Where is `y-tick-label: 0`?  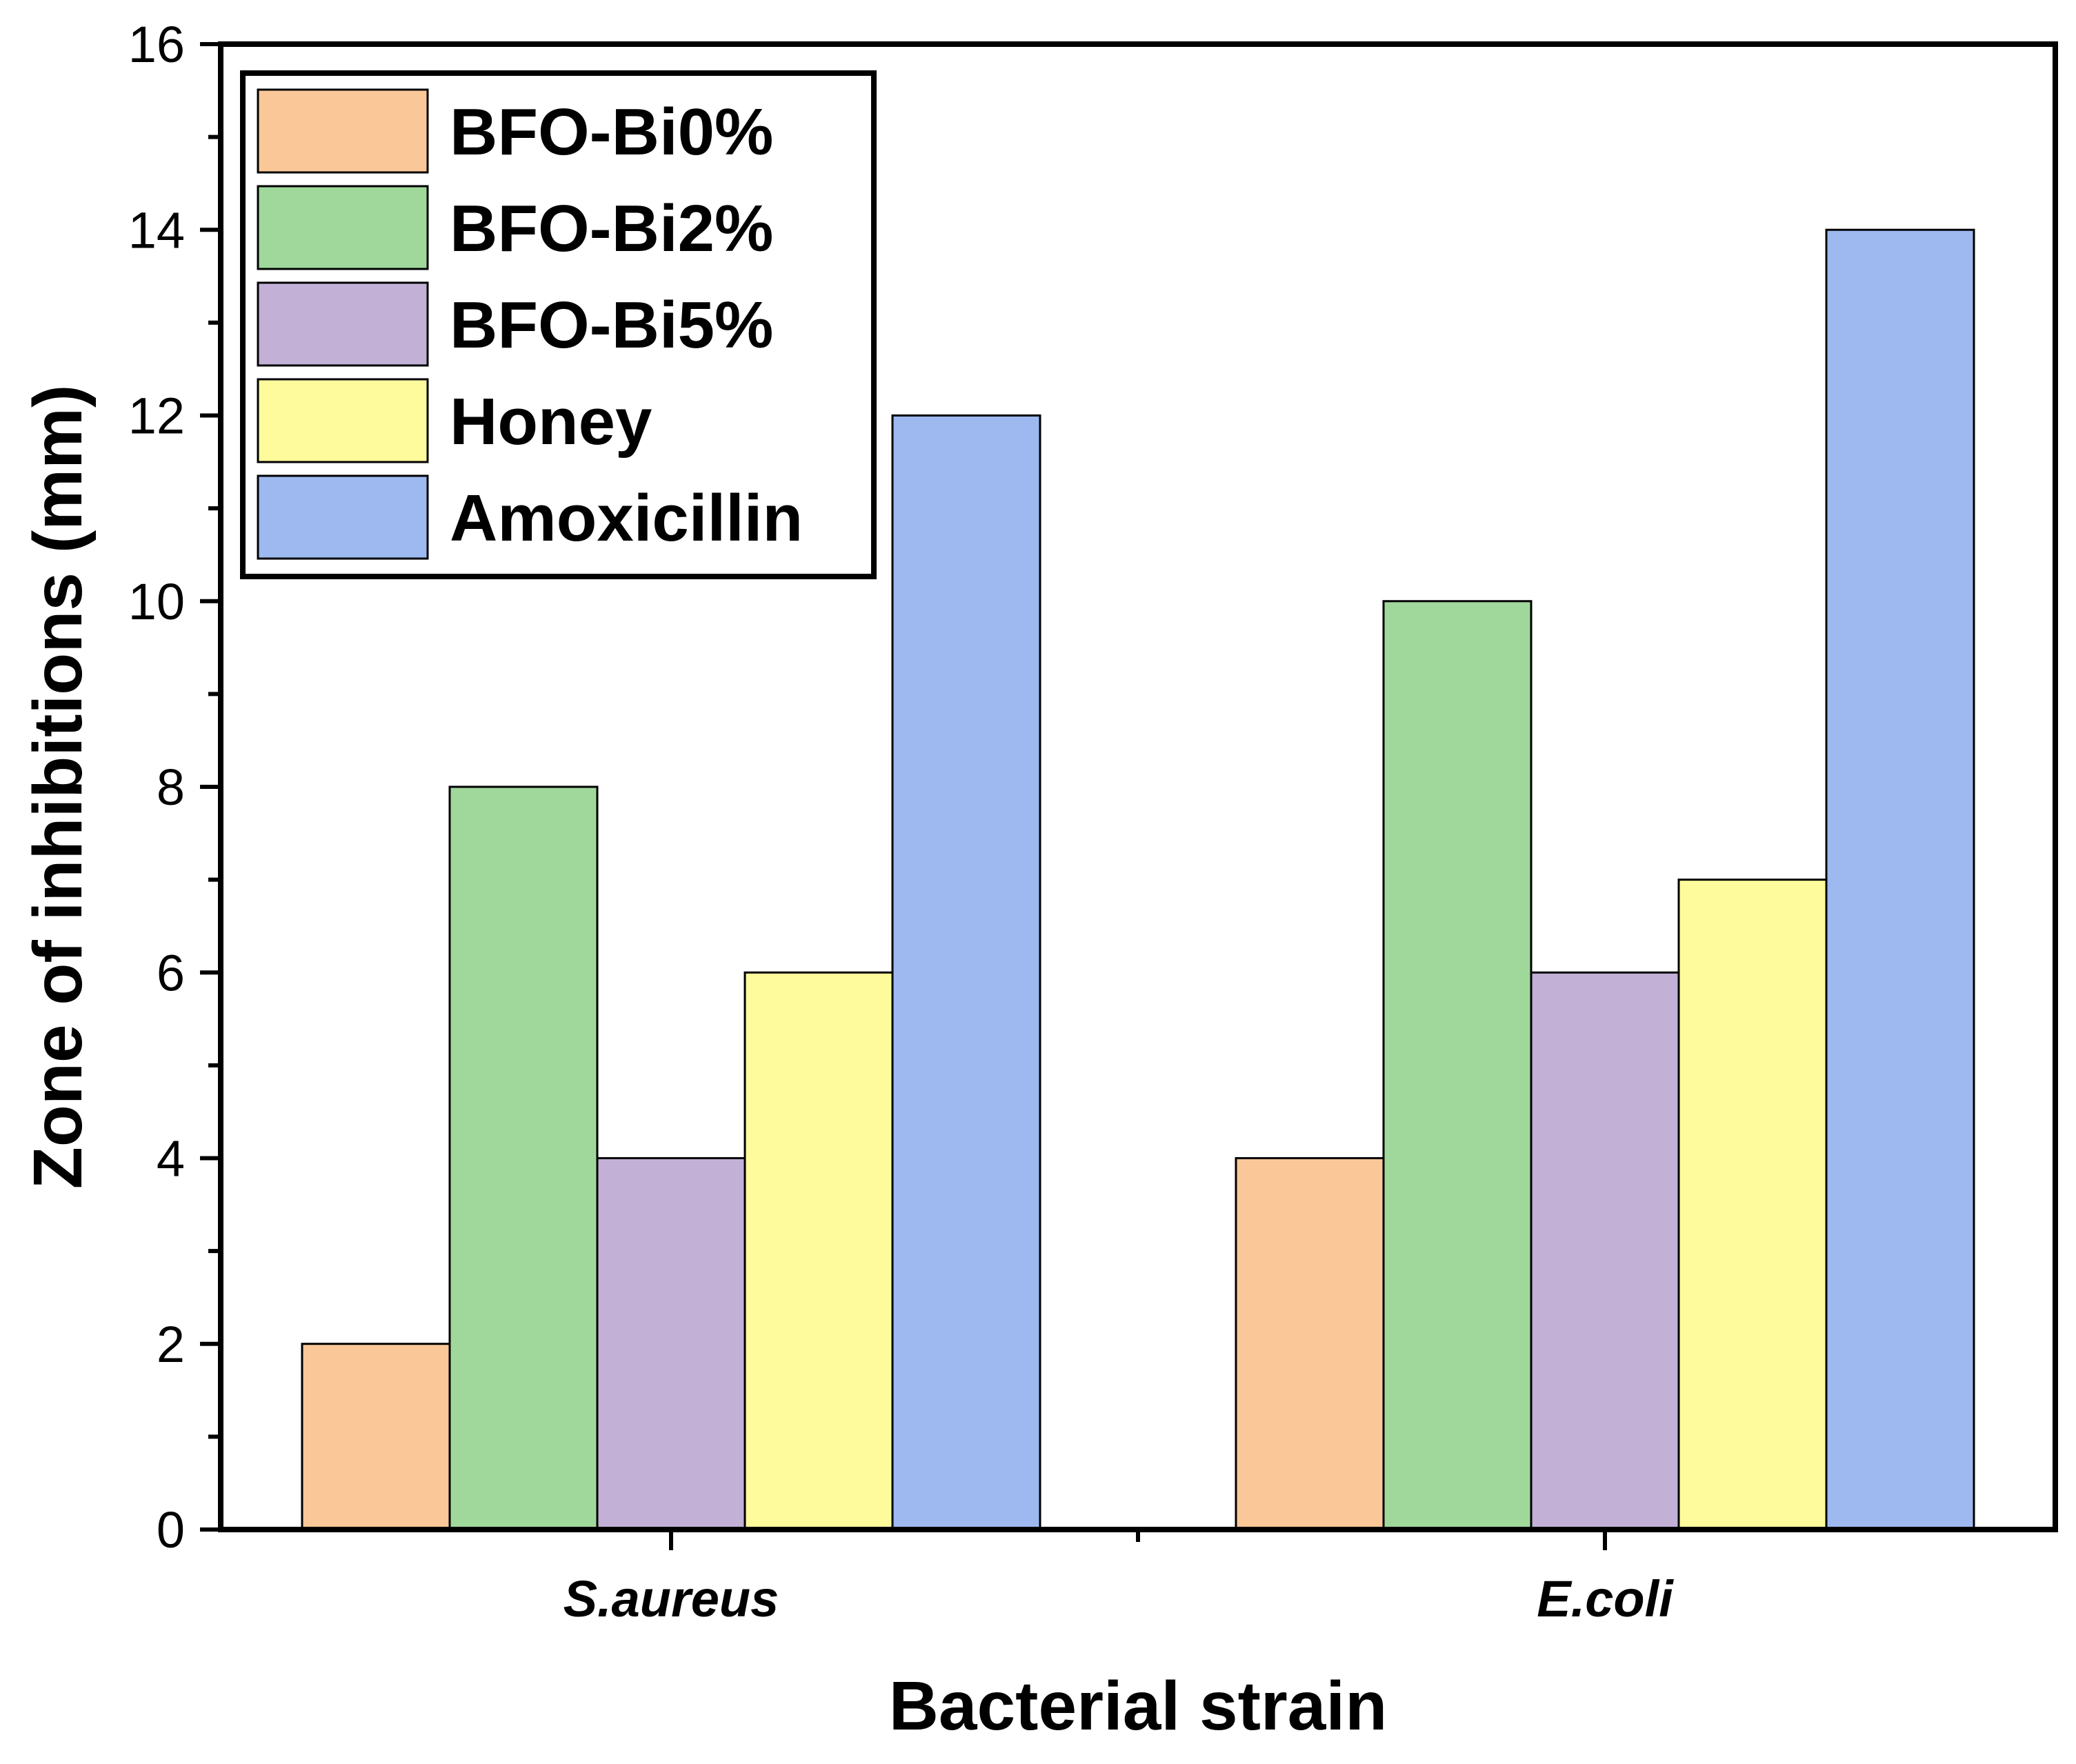 y-tick-label: 0 is located at coordinates (171, 1529).